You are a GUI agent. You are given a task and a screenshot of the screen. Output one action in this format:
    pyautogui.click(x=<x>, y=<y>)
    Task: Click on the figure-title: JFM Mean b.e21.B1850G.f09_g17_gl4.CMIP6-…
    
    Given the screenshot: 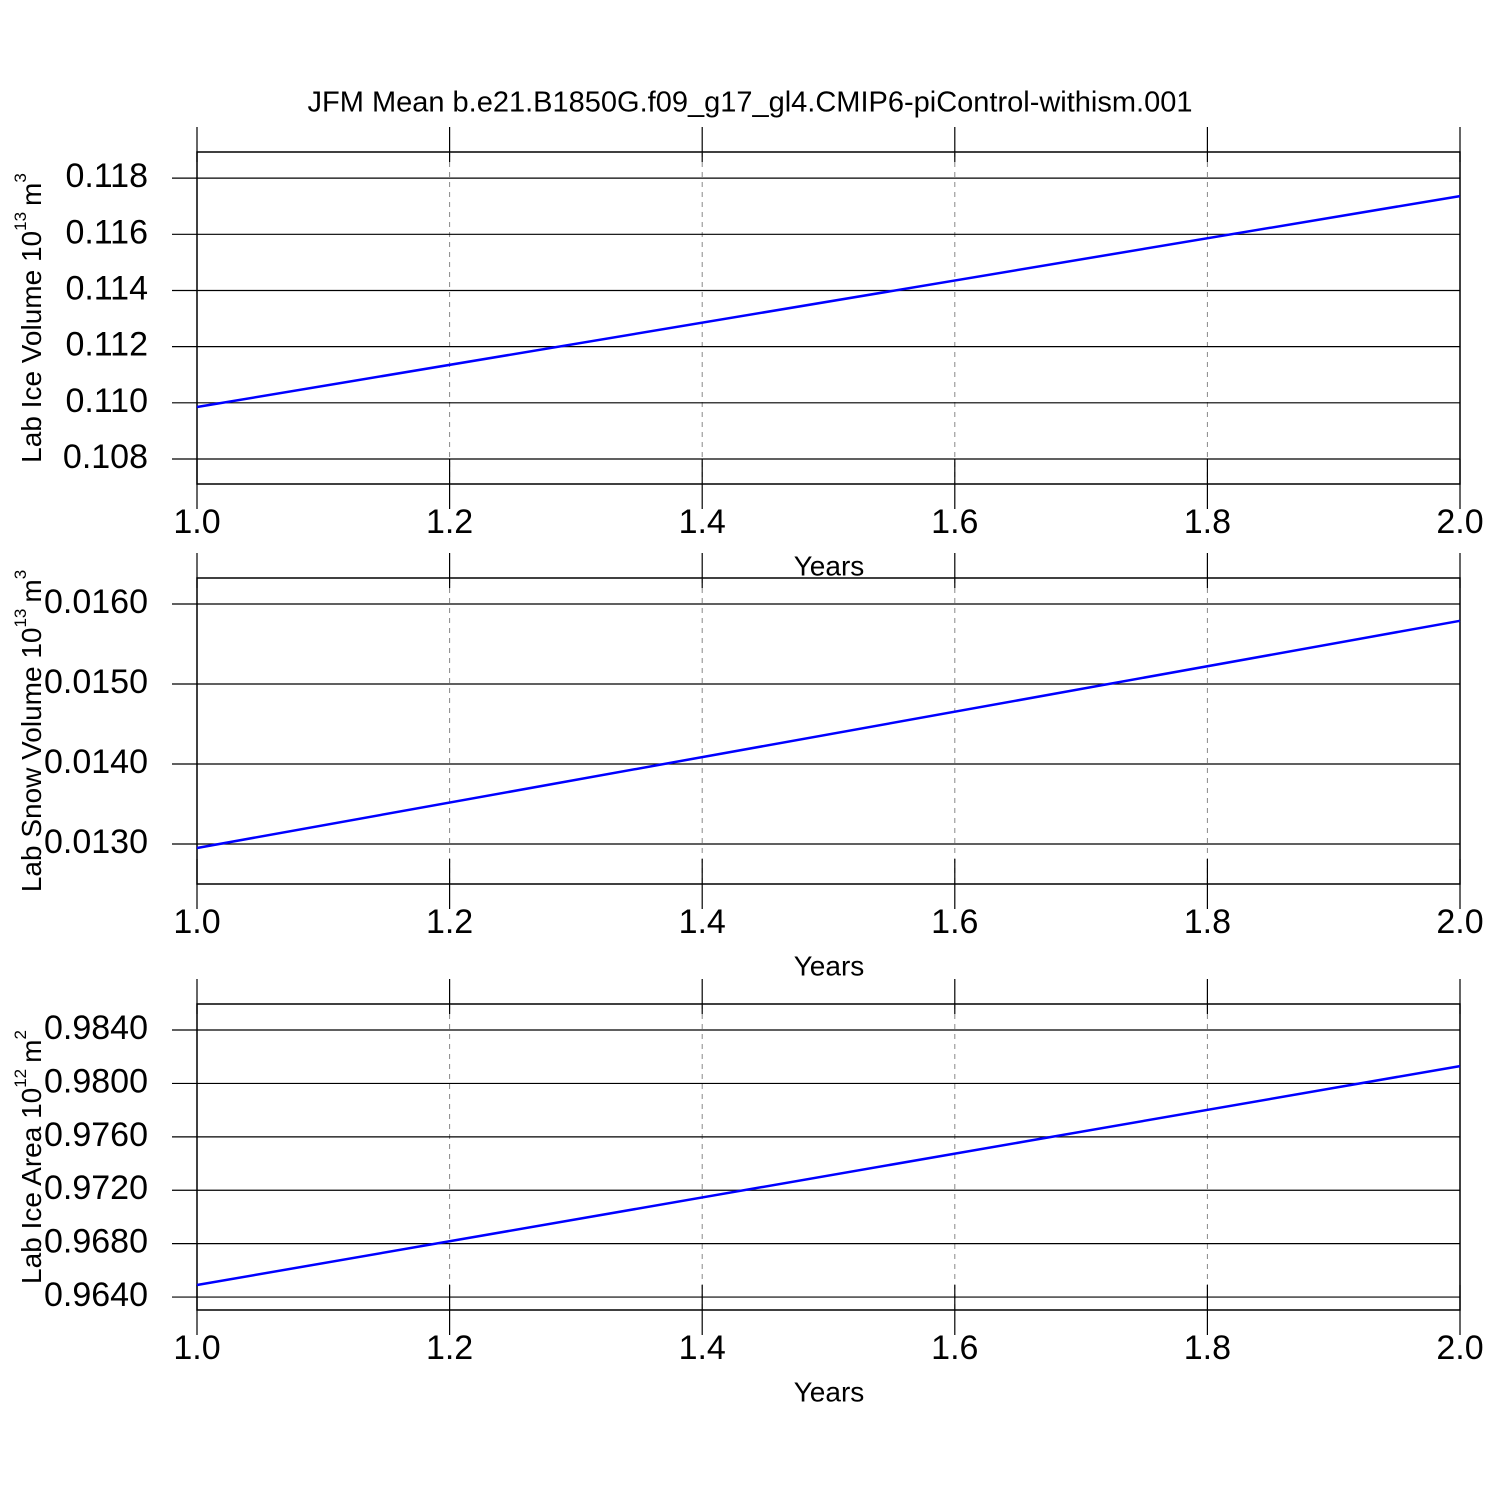 What is the action you would take?
    pyautogui.click(x=750, y=103)
    